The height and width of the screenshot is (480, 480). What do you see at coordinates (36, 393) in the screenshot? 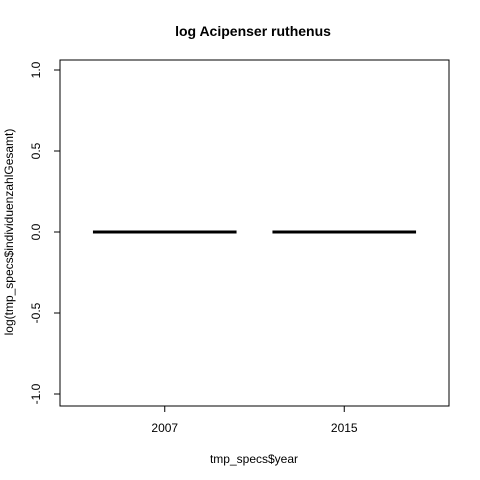
I see `y-tick-label: -1.0` at bounding box center [36, 393].